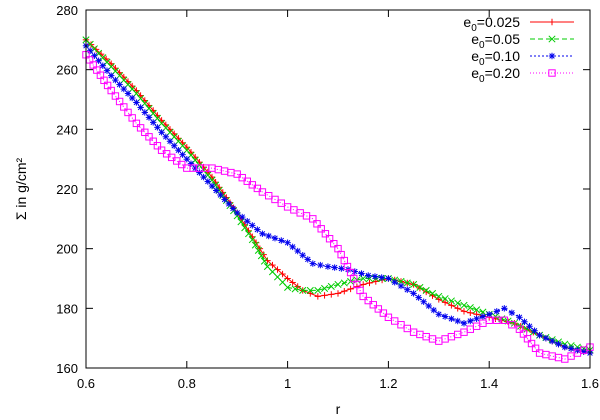 The height and width of the screenshot is (420, 600). I want to click on x-tick-label: 1.4, so click(489, 383).